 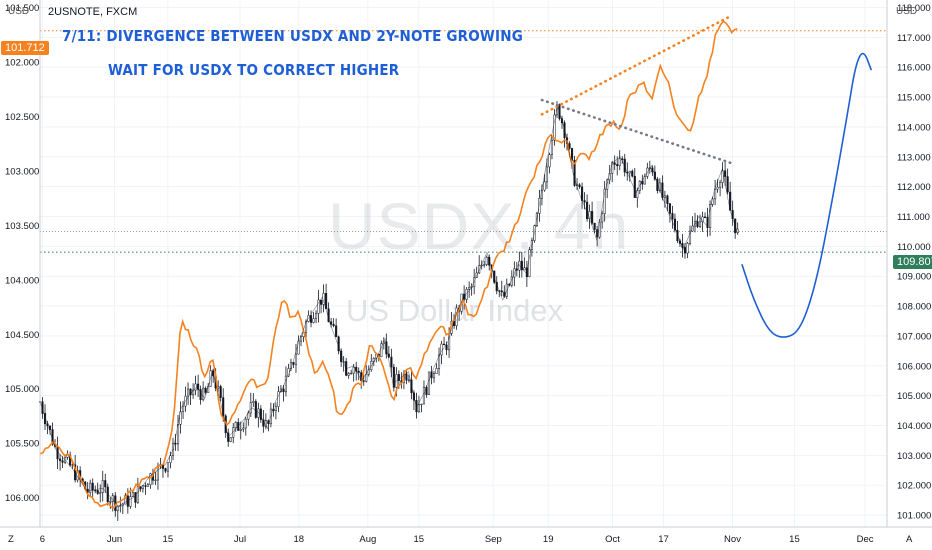 What do you see at coordinates (240, 539) in the screenshot?
I see `x-tick-label: Jul` at bounding box center [240, 539].